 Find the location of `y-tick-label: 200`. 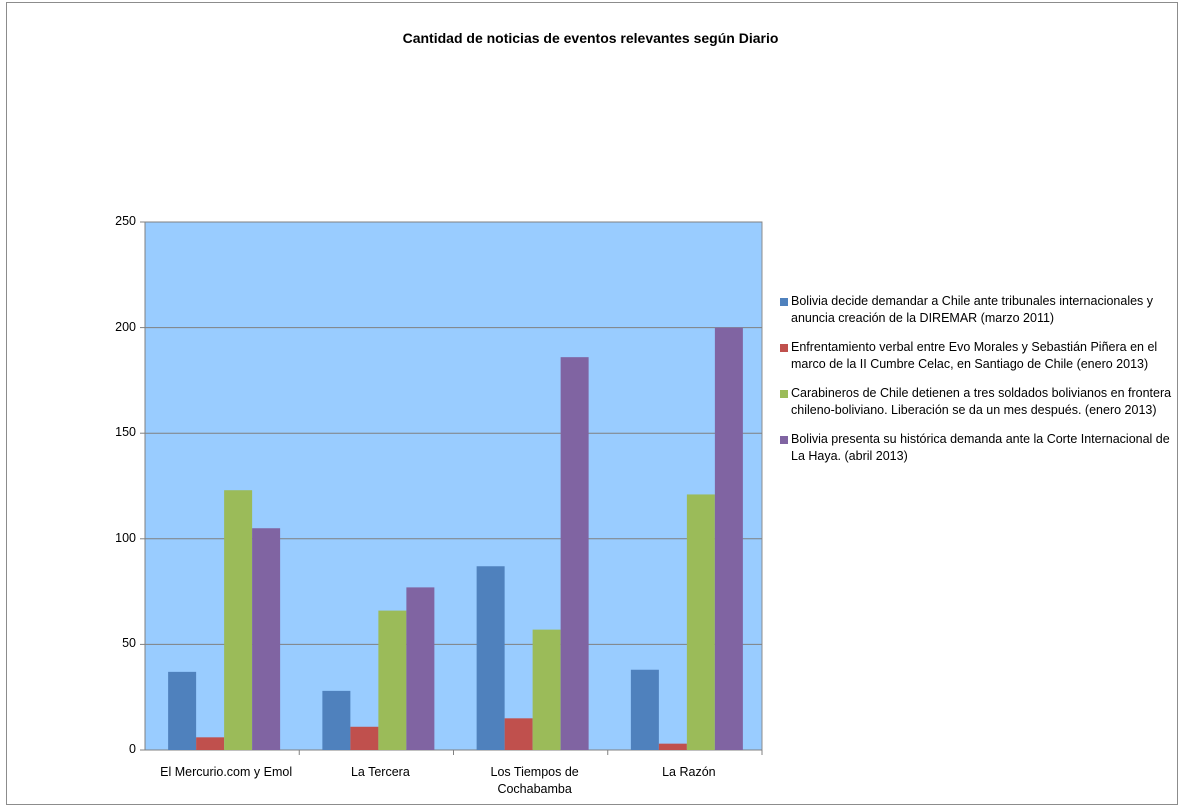

y-tick-label: 200 is located at coordinates (125, 326).